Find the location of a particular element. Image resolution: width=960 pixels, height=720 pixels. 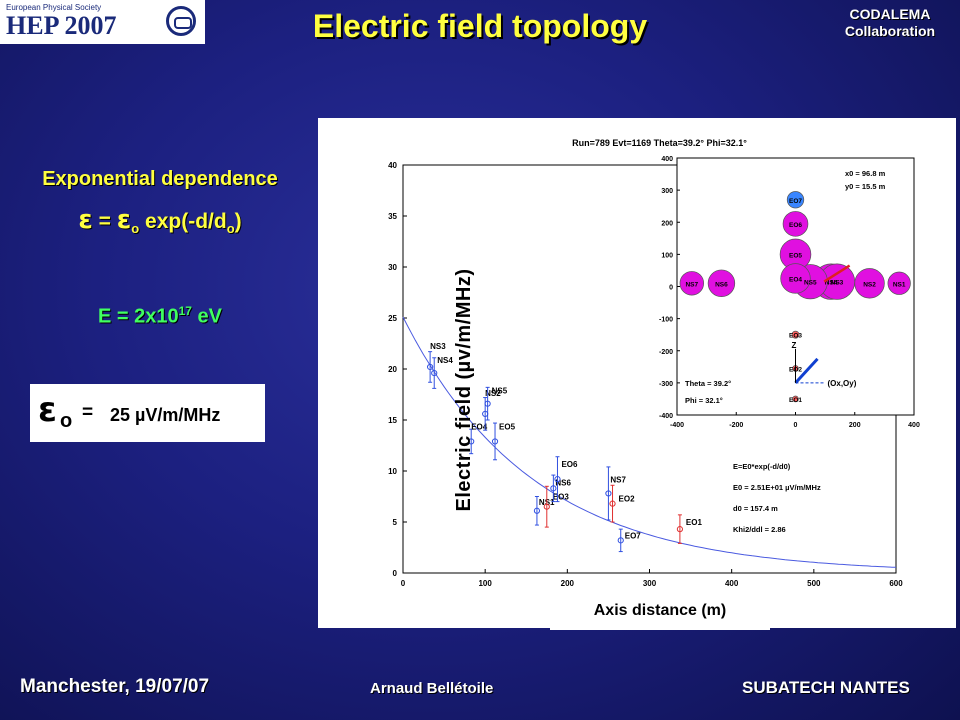

formula-close: ) is located at coordinates (238, 221).